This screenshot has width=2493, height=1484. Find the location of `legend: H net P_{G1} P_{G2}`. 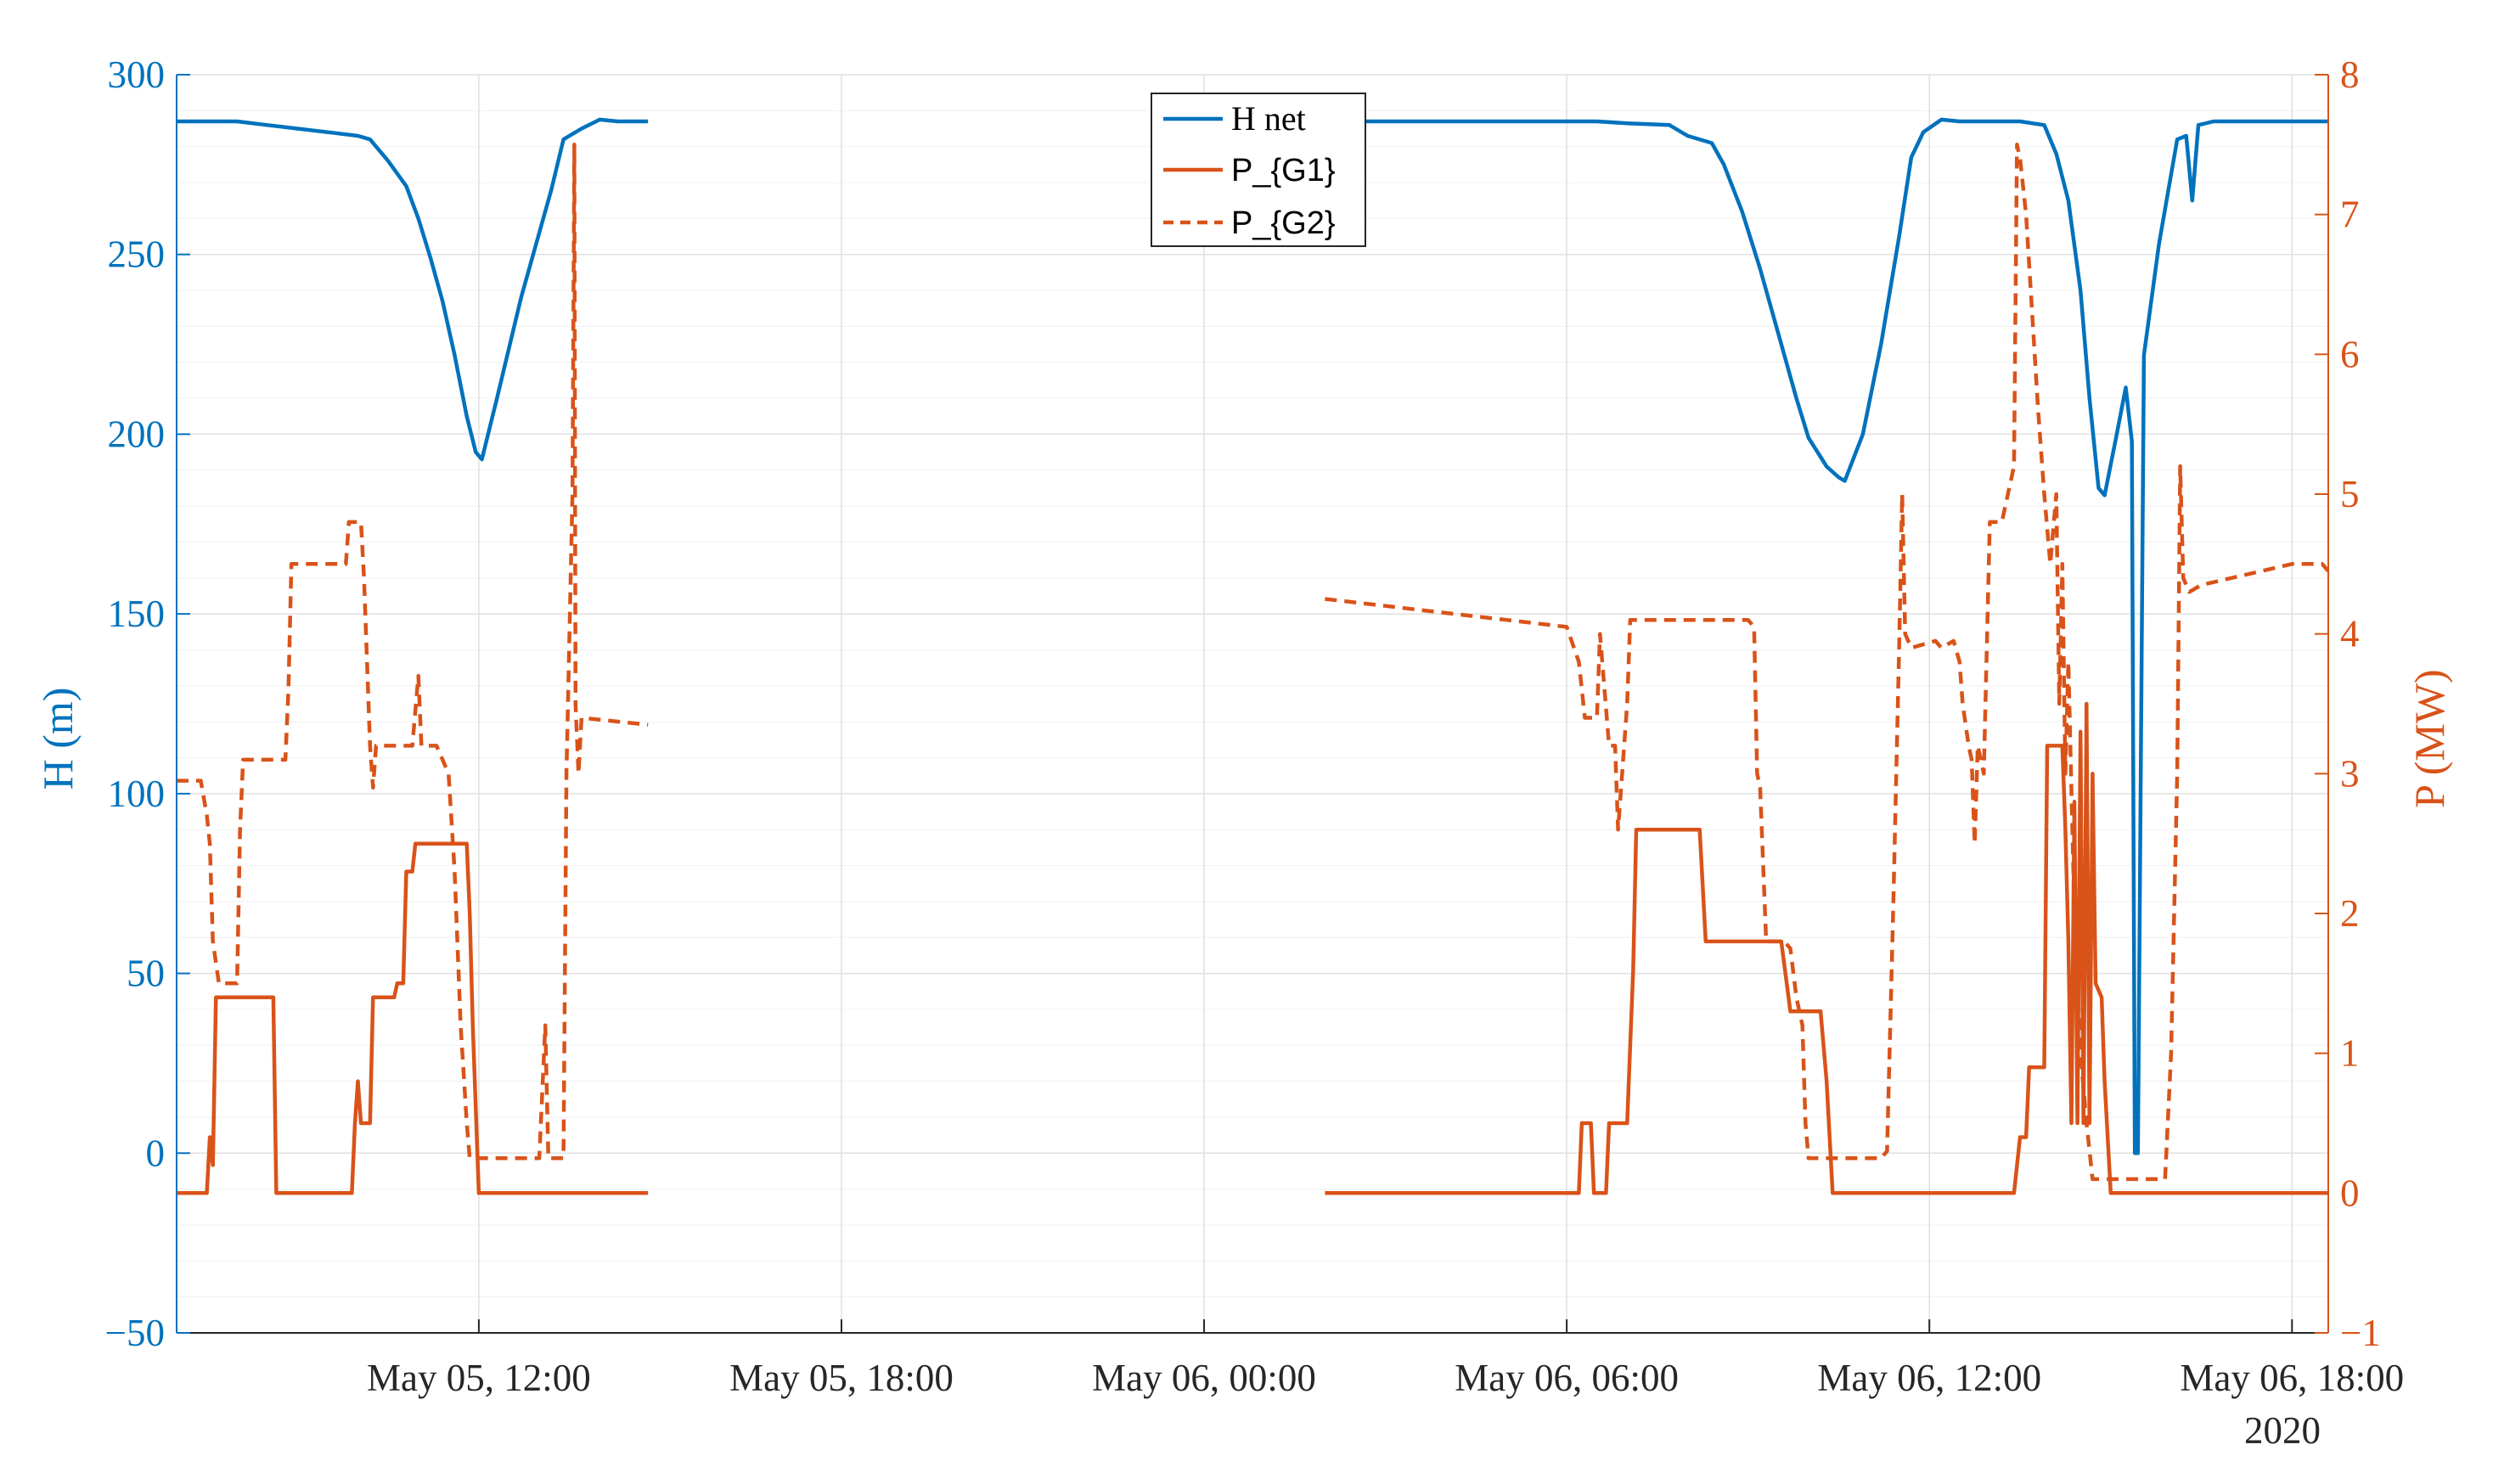

legend: H net P_{G1} P_{G2} is located at coordinates (1259, 170).